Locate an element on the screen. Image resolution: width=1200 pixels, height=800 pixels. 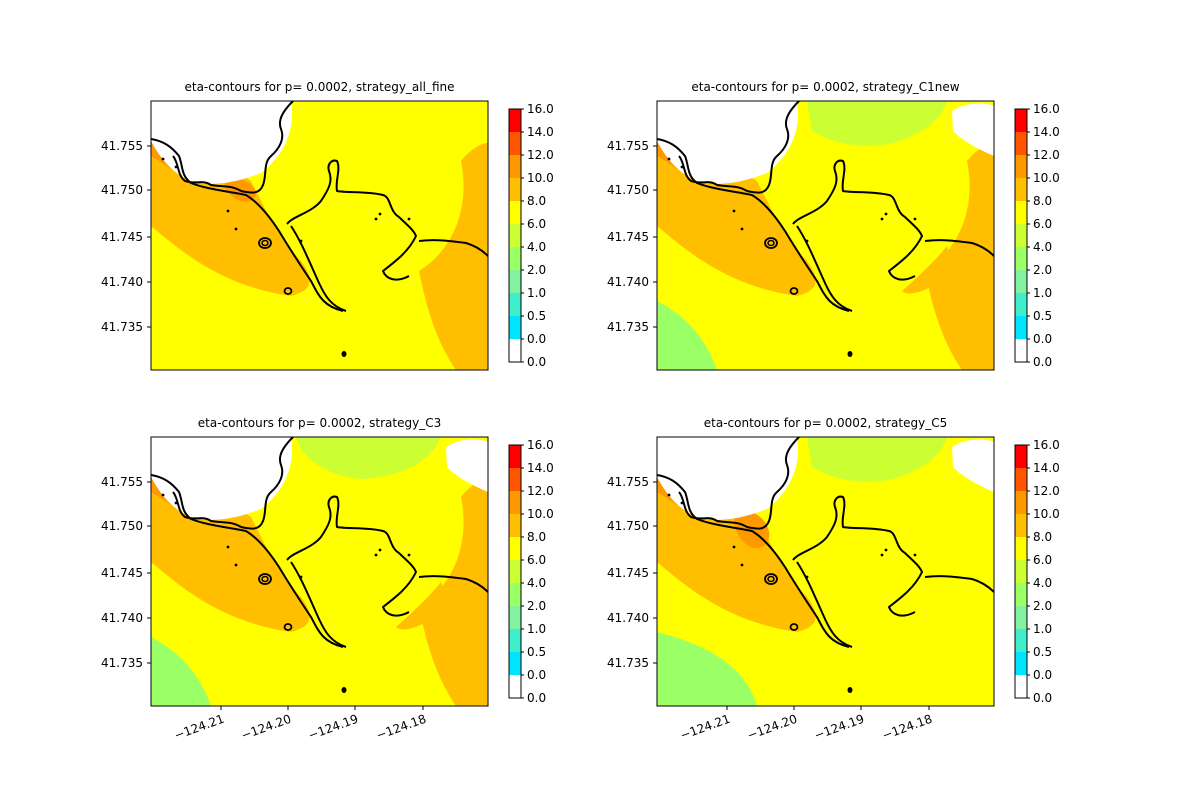
plot-frame is located at coordinates (319, 571).